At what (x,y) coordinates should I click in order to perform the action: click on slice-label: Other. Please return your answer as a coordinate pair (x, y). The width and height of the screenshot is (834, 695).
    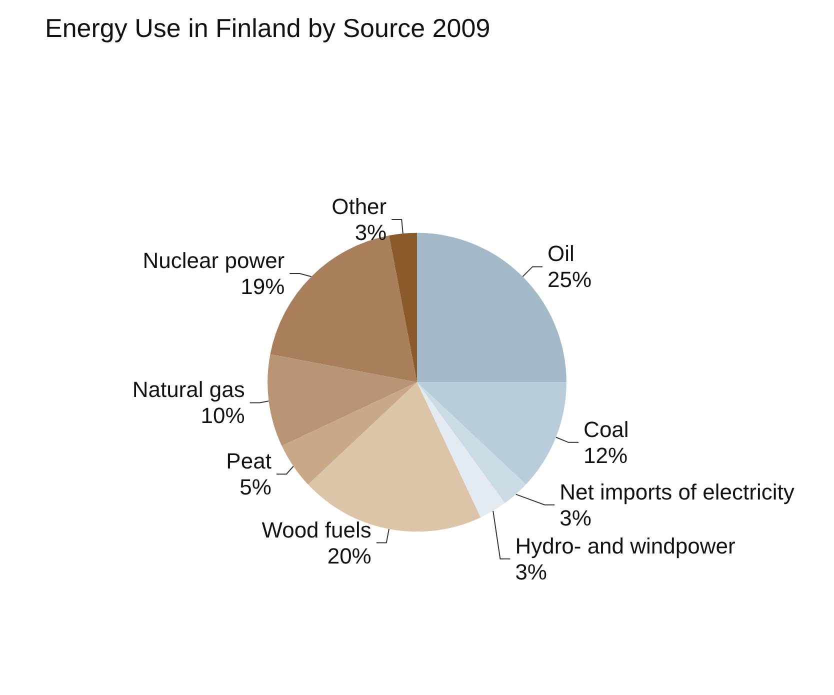
    Looking at the image, I should click on (359, 207).